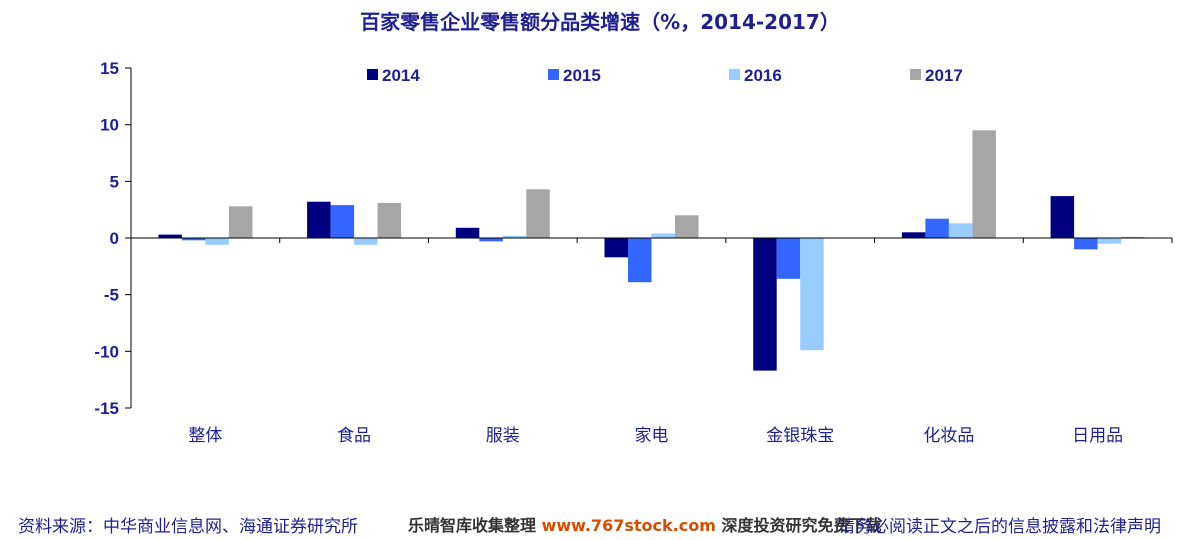 This screenshot has width=1200, height=540. What do you see at coordinates (354, 436) in the screenshot?
I see `x-tick-label-1: 食品` at bounding box center [354, 436].